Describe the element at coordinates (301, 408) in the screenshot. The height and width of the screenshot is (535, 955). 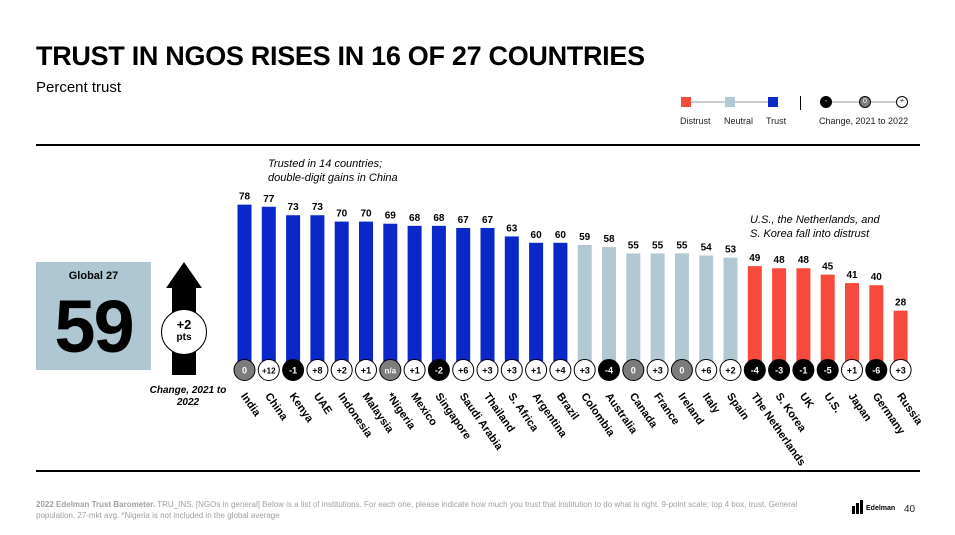
I see `category-label-2: Kenya` at that location.